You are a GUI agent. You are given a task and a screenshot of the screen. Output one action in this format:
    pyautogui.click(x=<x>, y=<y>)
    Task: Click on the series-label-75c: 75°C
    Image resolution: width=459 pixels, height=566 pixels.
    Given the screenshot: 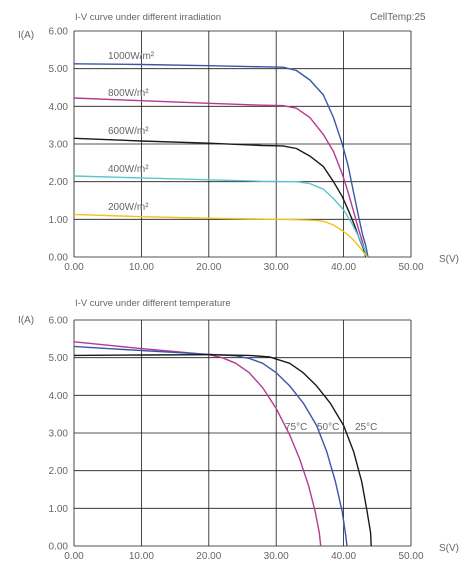 What is the action you would take?
    pyautogui.click(x=296, y=427)
    